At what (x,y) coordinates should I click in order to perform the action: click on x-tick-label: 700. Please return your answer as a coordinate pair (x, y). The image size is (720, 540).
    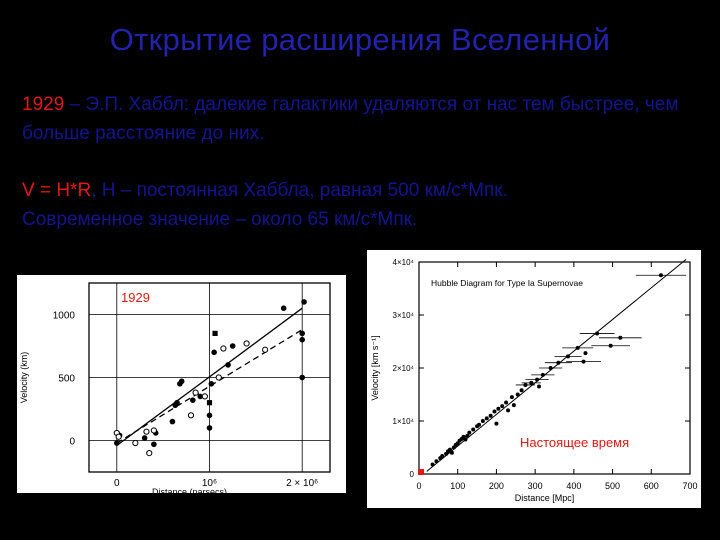
    Looking at the image, I should click on (689, 486).